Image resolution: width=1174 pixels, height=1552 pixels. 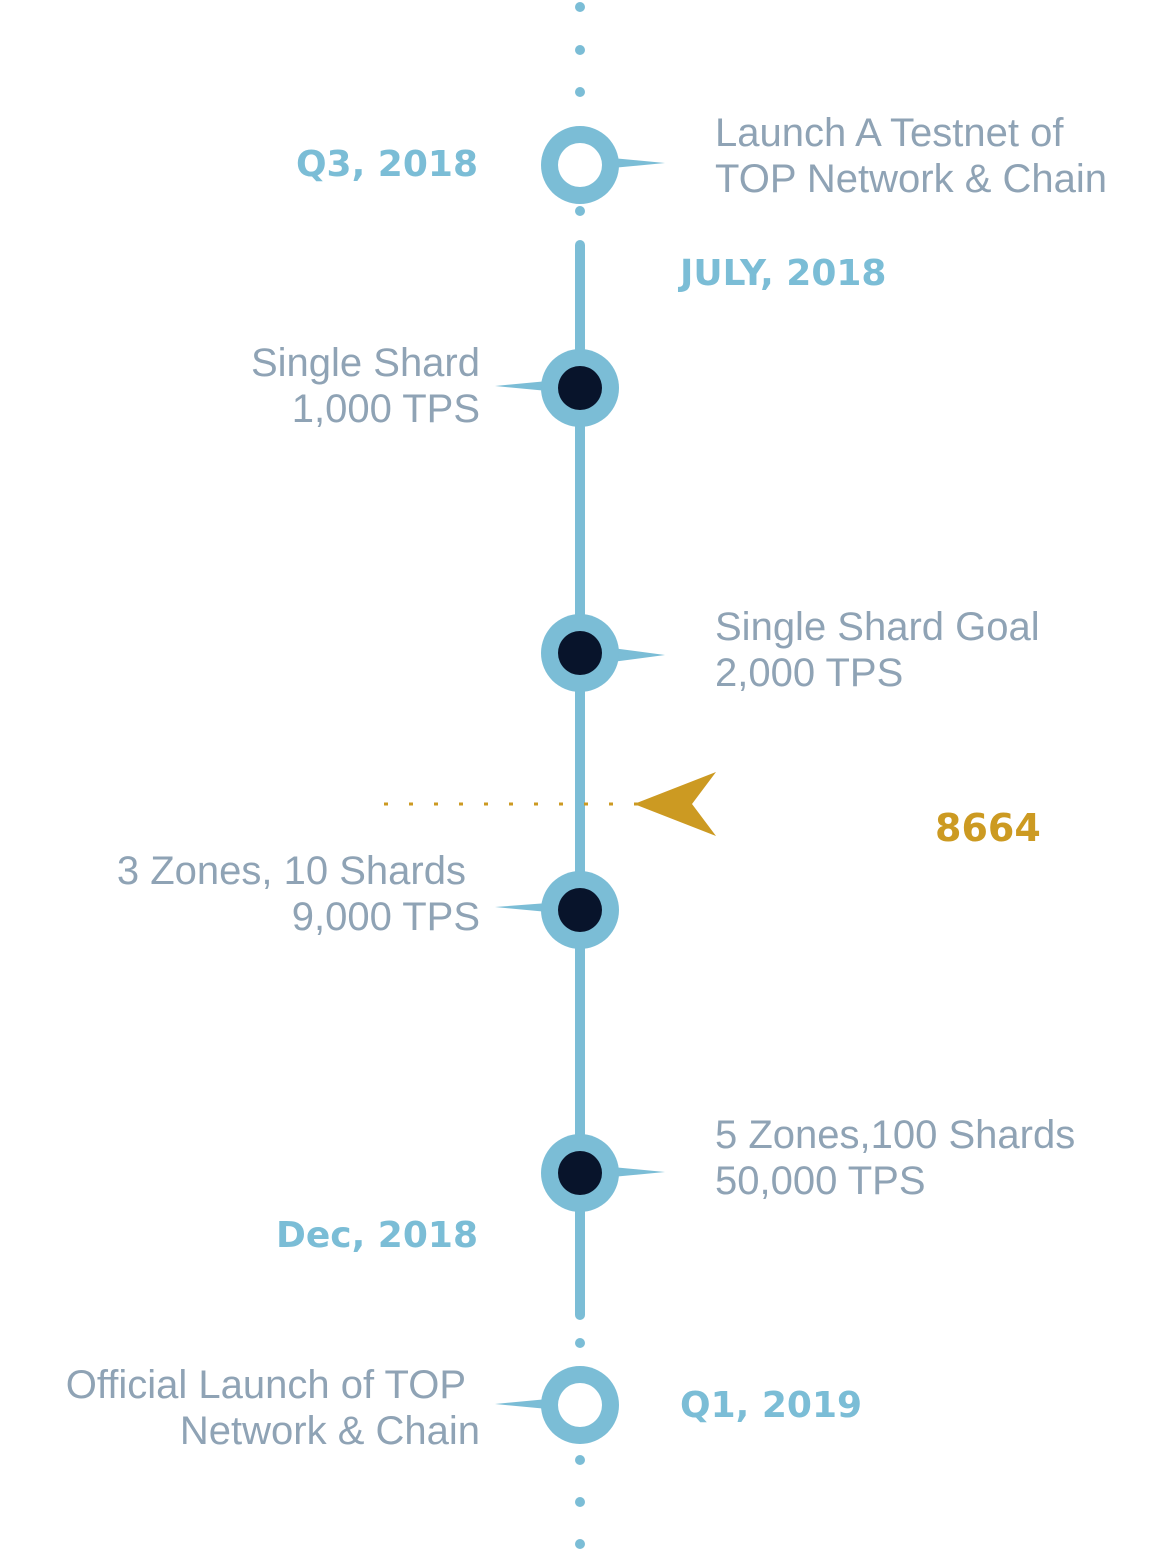 I want to click on desc-line: 1,000 TPS, so click(x=385, y=409).